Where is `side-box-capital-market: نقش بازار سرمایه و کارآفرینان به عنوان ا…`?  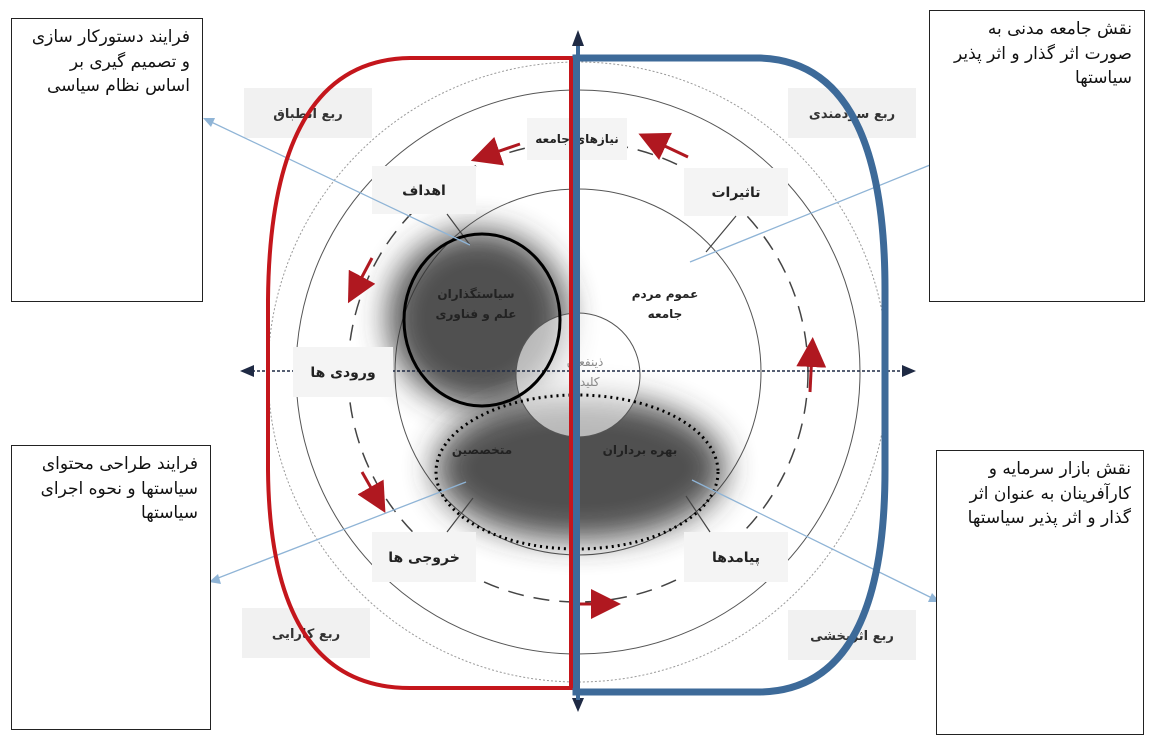
side-box-capital-market: نقش بازار سرمایه و کارآفرینان به عنوان ا… is located at coordinates (1040, 592).